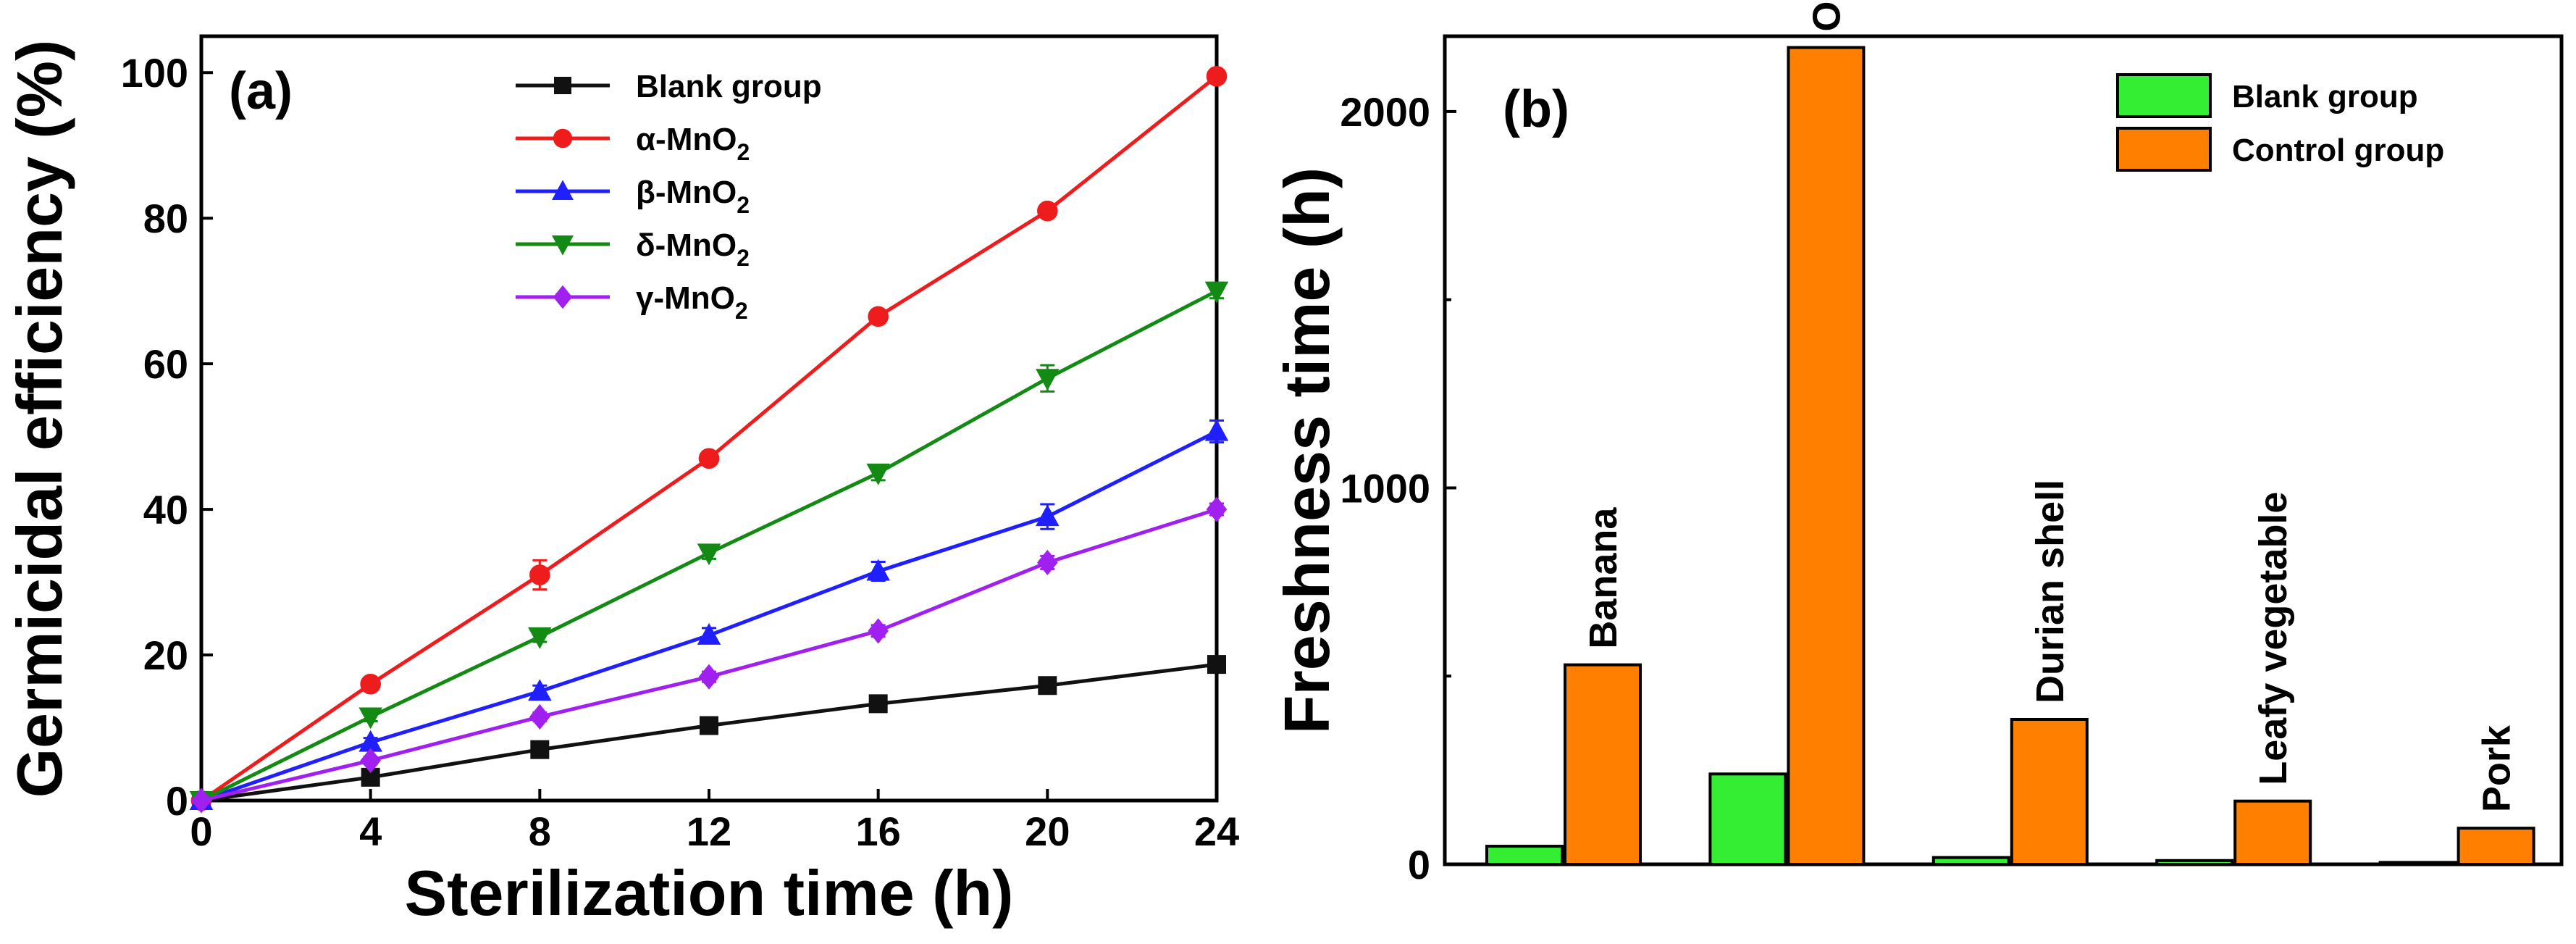  I want to click on y-tick-label: 80, so click(165, 218).